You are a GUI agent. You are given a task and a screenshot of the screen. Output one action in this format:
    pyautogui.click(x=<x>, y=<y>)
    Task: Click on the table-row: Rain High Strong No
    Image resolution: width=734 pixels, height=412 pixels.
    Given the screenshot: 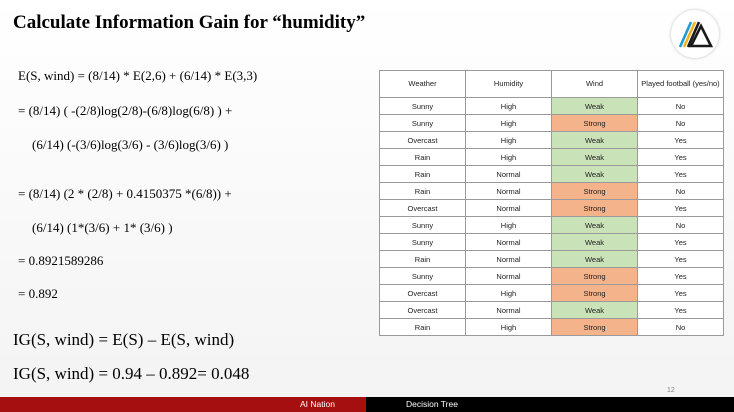 What is the action you would take?
    pyautogui.click(x=551, y=327)
    